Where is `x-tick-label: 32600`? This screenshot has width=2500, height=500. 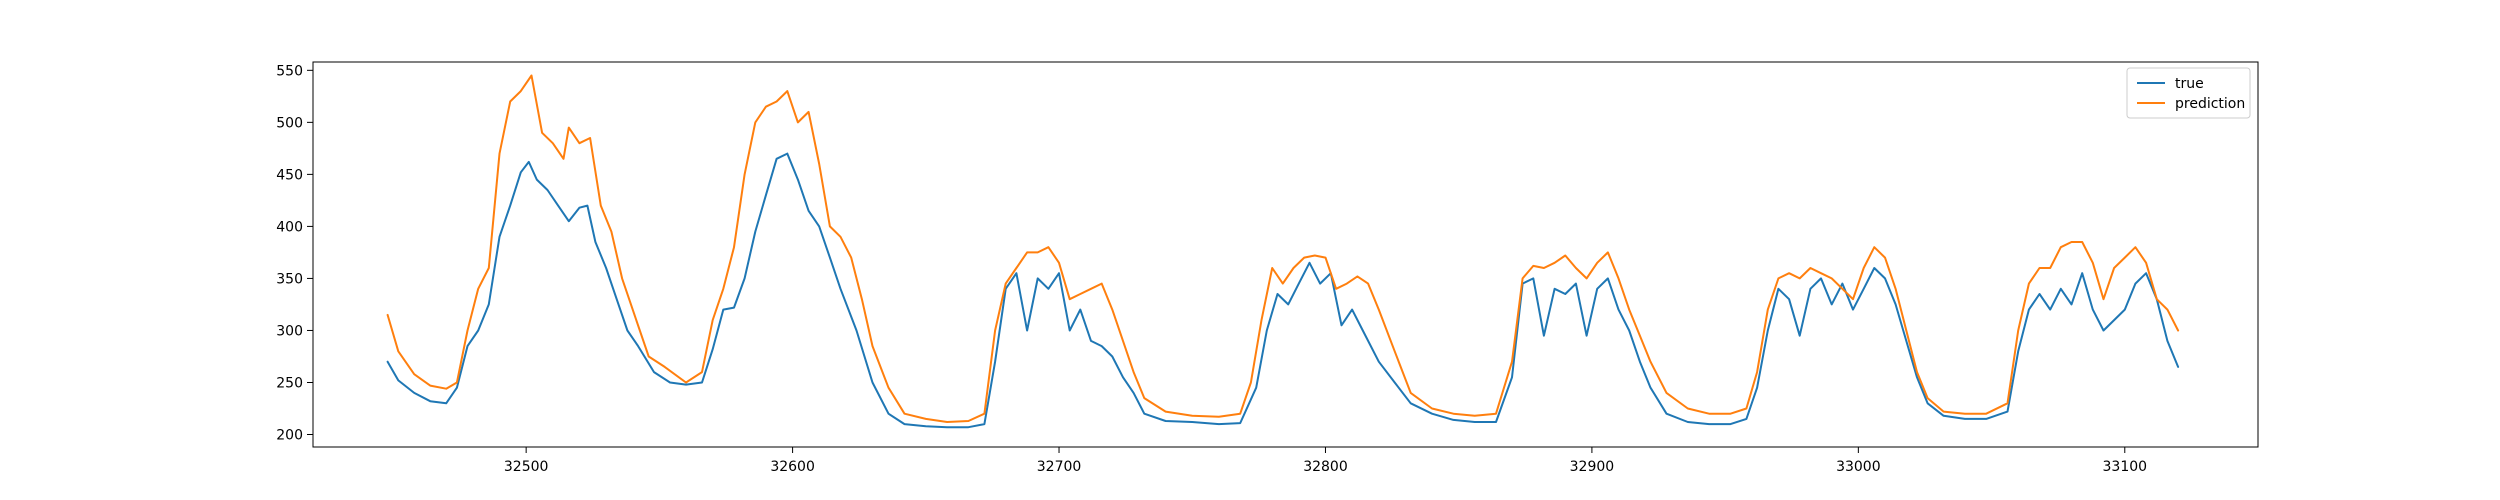 x-tick-label: 32600 is located at coordinates (792, 467).